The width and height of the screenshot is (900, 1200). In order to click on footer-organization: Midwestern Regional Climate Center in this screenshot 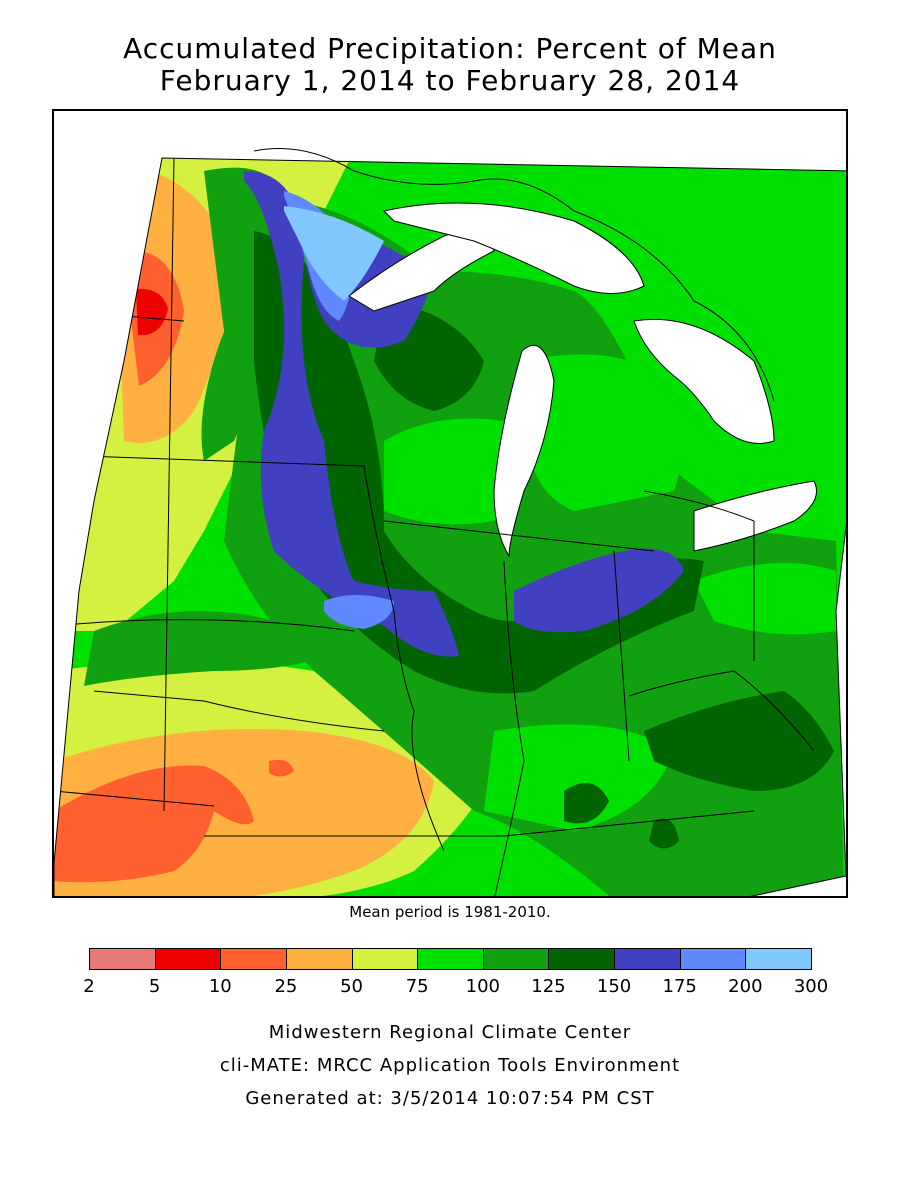, I will do `click(450, 1032)`.